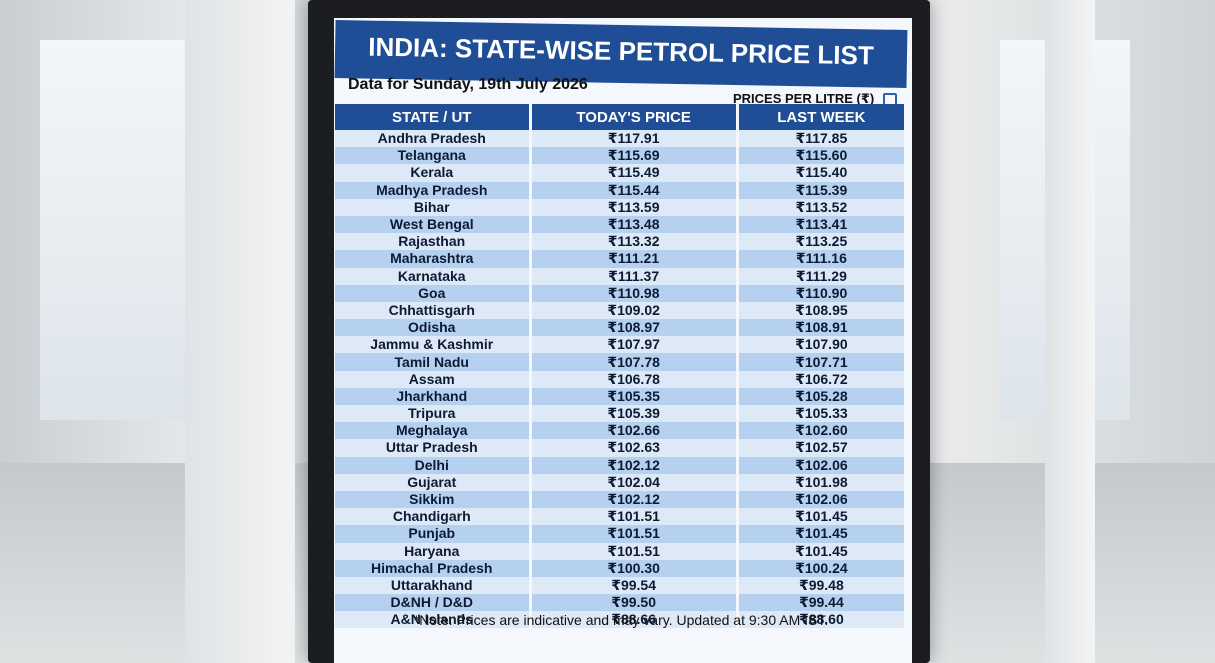 The width and height of the screenshot is (1215, 663). I want to click on last-week-cell: ₹108.95, so click(822, 310).